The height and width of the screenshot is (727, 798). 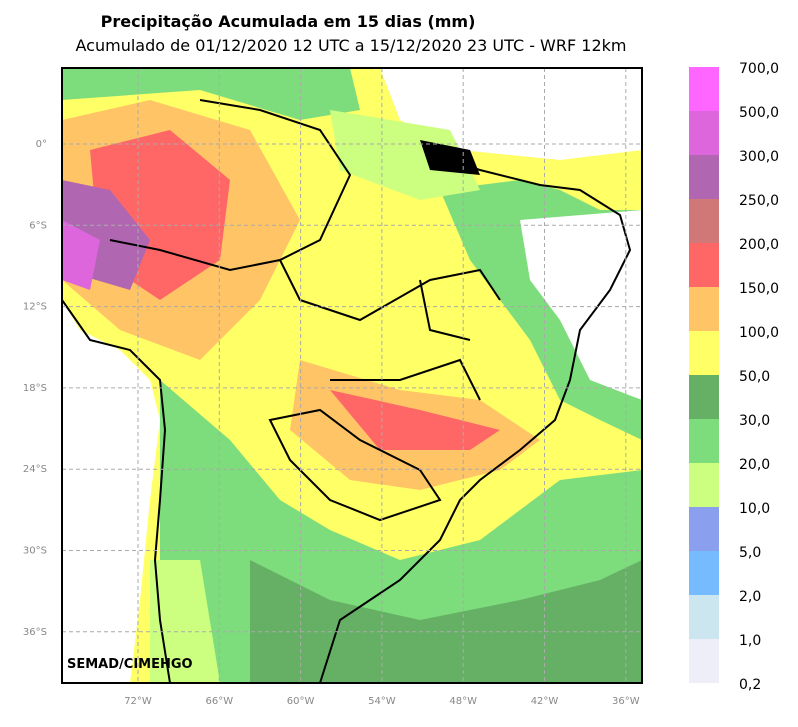 I want to click on colorbar-label: 1,0, so click(x=750, y=641).